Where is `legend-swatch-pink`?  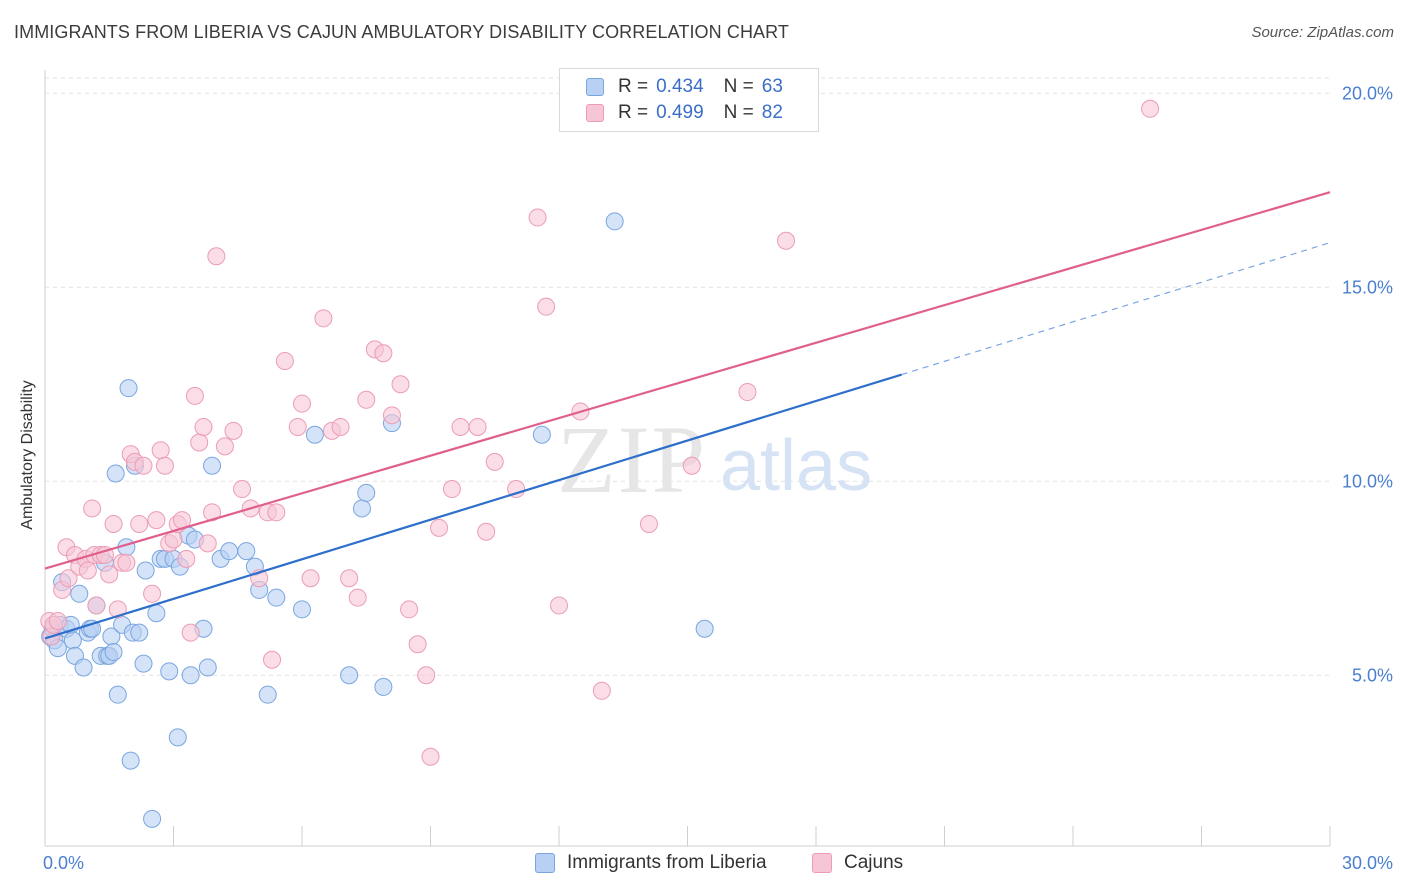 legend-swatch-pink is located at coordinates (595, 113).